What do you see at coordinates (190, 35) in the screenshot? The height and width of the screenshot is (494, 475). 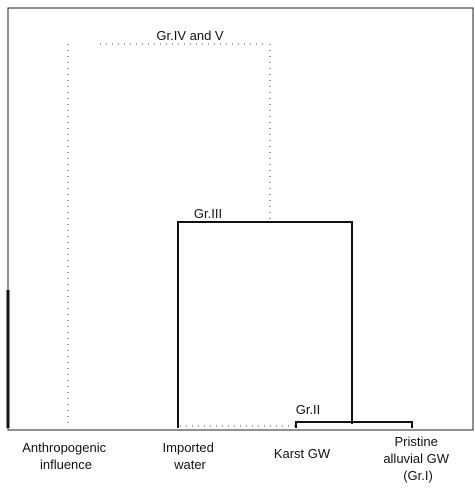 I see `cluster-label: Gr.IV and V` at bounding box center [190, 35].